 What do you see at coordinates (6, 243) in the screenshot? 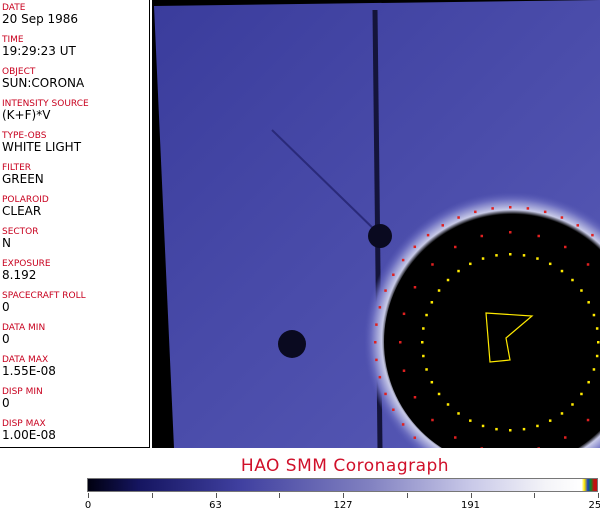
I see `field-value: N` at bounding box center [6, 243].